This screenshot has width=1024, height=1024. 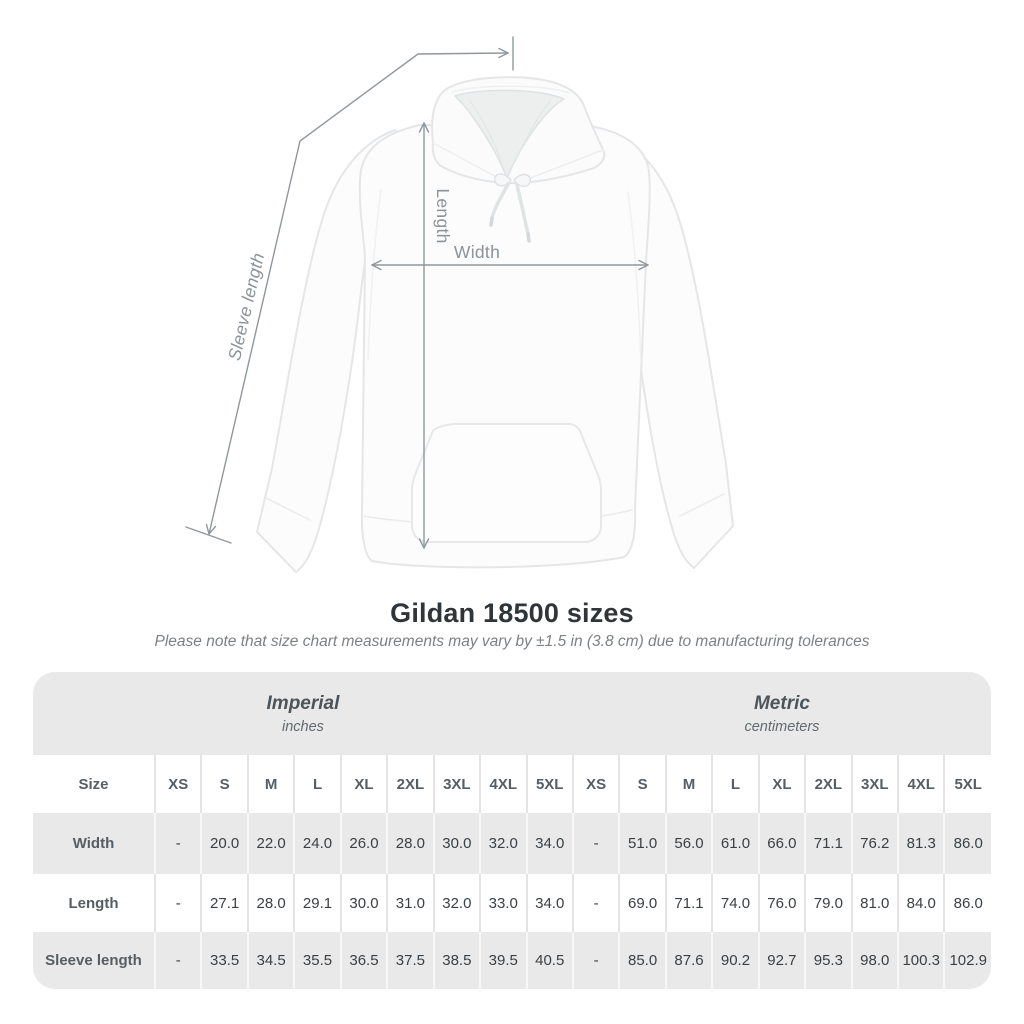 I want to click on value-cell: 29.1, so click(x=317, y=903).